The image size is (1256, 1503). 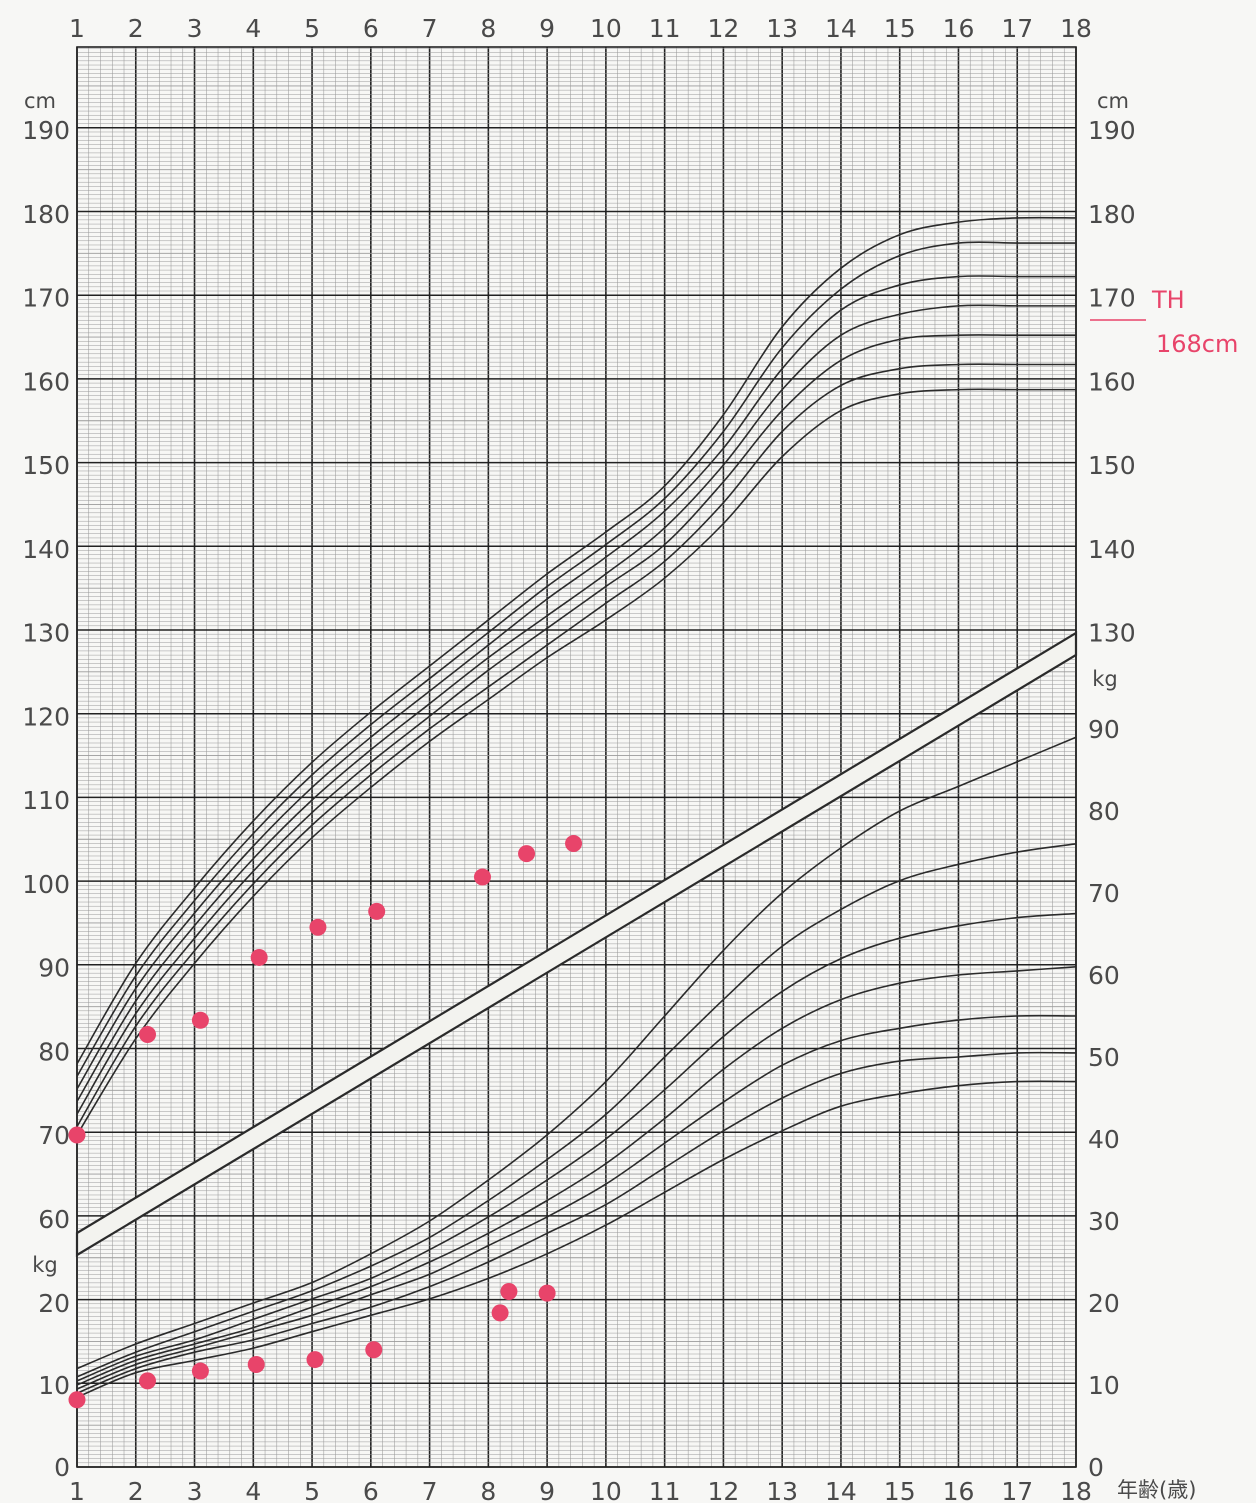 What do you see at coordinates (665, 28) in the screenshot?
I see `x-tick-label-top: 11` at bounding box center [665, 28].